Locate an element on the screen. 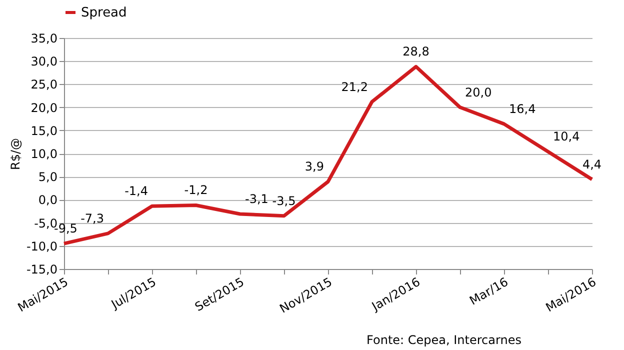 The height and width of the screenshot is (350, 624). data-label: -7,3 is located at coordinates (92, 218).